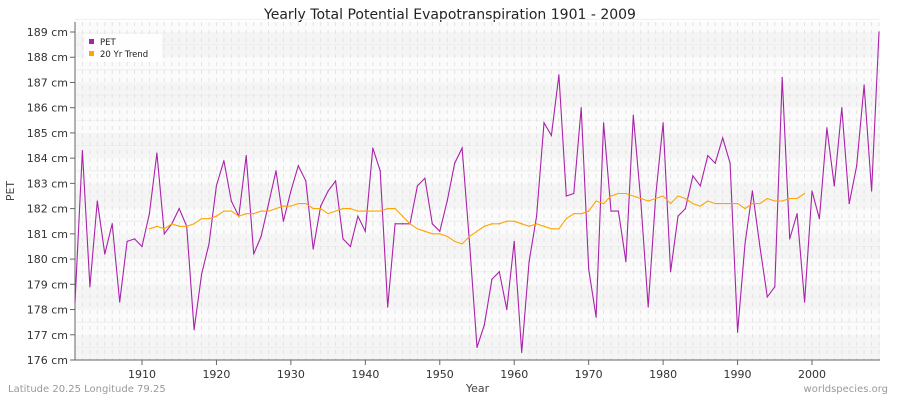 Image resolution: width=900 pixels, height=400 pixels. What do you see at coordinates (142, 374) in the screenshot?
I see `x-tick-label: 1910` at bounding box center [142, 374].